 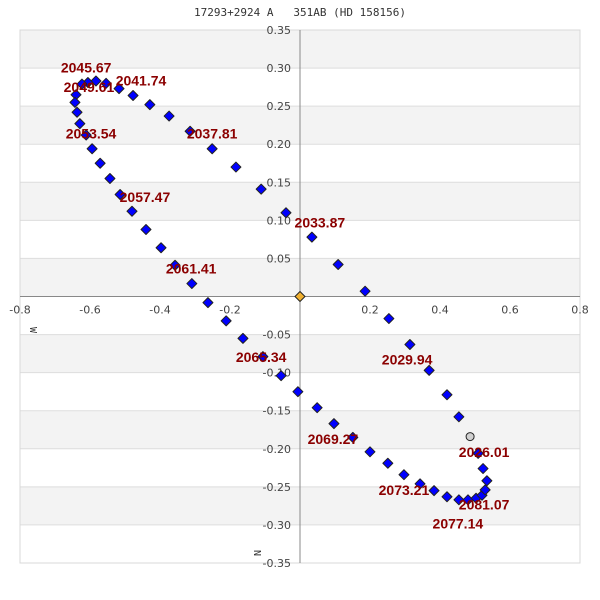 What do you see at coordinates (320, 223) in the screenshot?
I see `epoch-label: 2033.87` at bounding box center [320, 223].